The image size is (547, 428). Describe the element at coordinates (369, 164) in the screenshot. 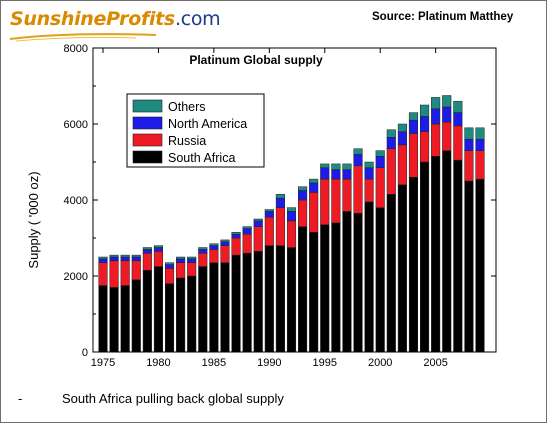

I see `bar-others-1999` at that location.